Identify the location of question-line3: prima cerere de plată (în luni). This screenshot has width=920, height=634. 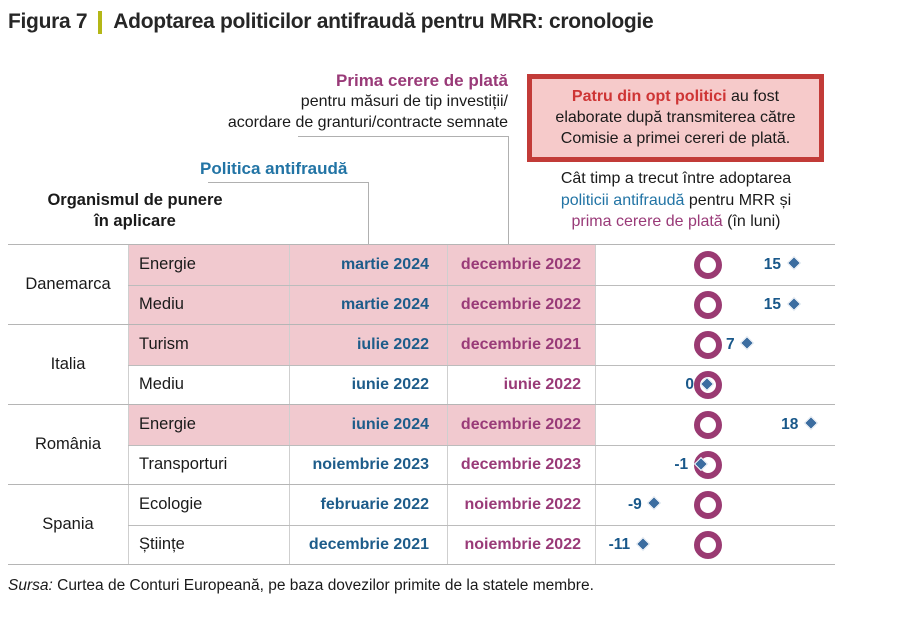
(676, 221).